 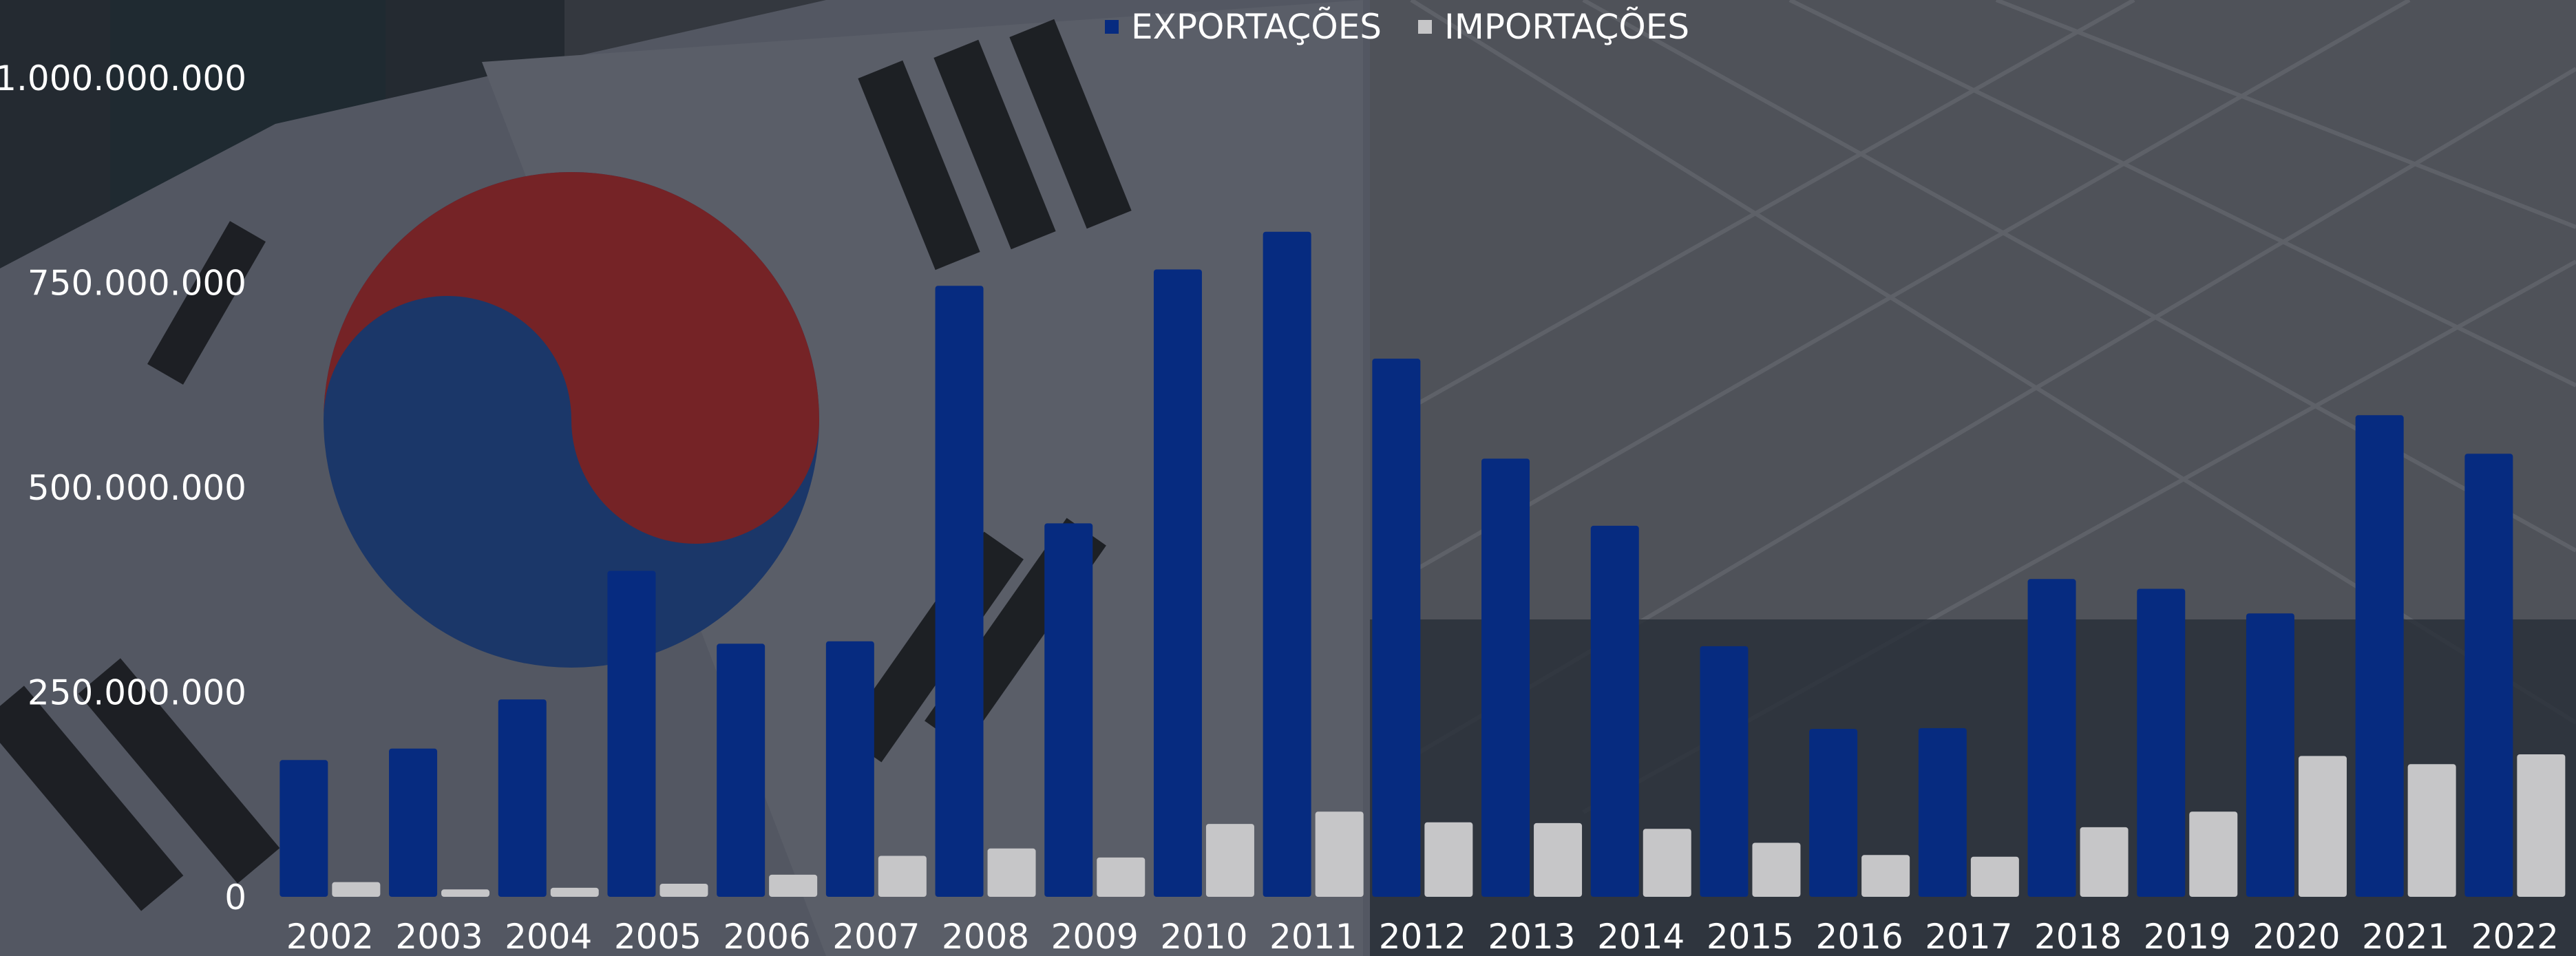 What do you see at coordinates (2323, 826) in the screenshot?
I see `bar-importacoes-2020` at bounding box center [2323, 826].